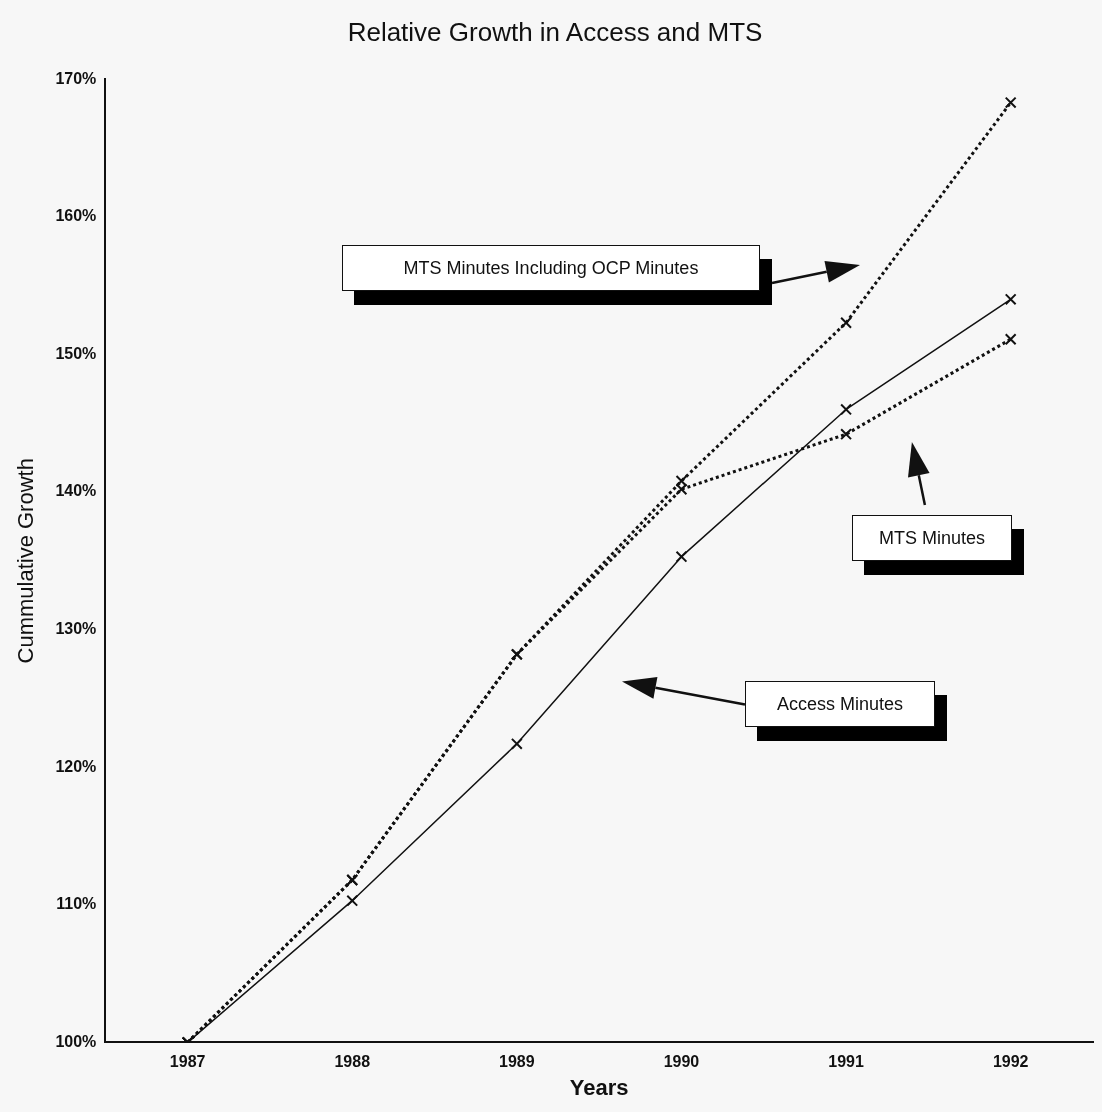 The image size is (1102, 1112). Describe the element at coordinates (76, 904) in the screenshot. I see `y-tick-label: 110%` at that location.